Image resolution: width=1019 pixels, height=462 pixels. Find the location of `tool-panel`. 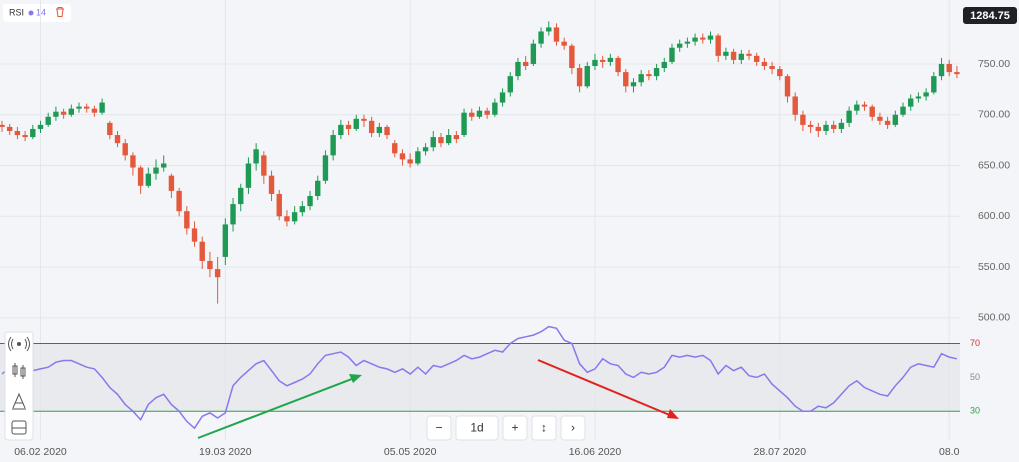

tool-panel is located at coordinates (19, 386).